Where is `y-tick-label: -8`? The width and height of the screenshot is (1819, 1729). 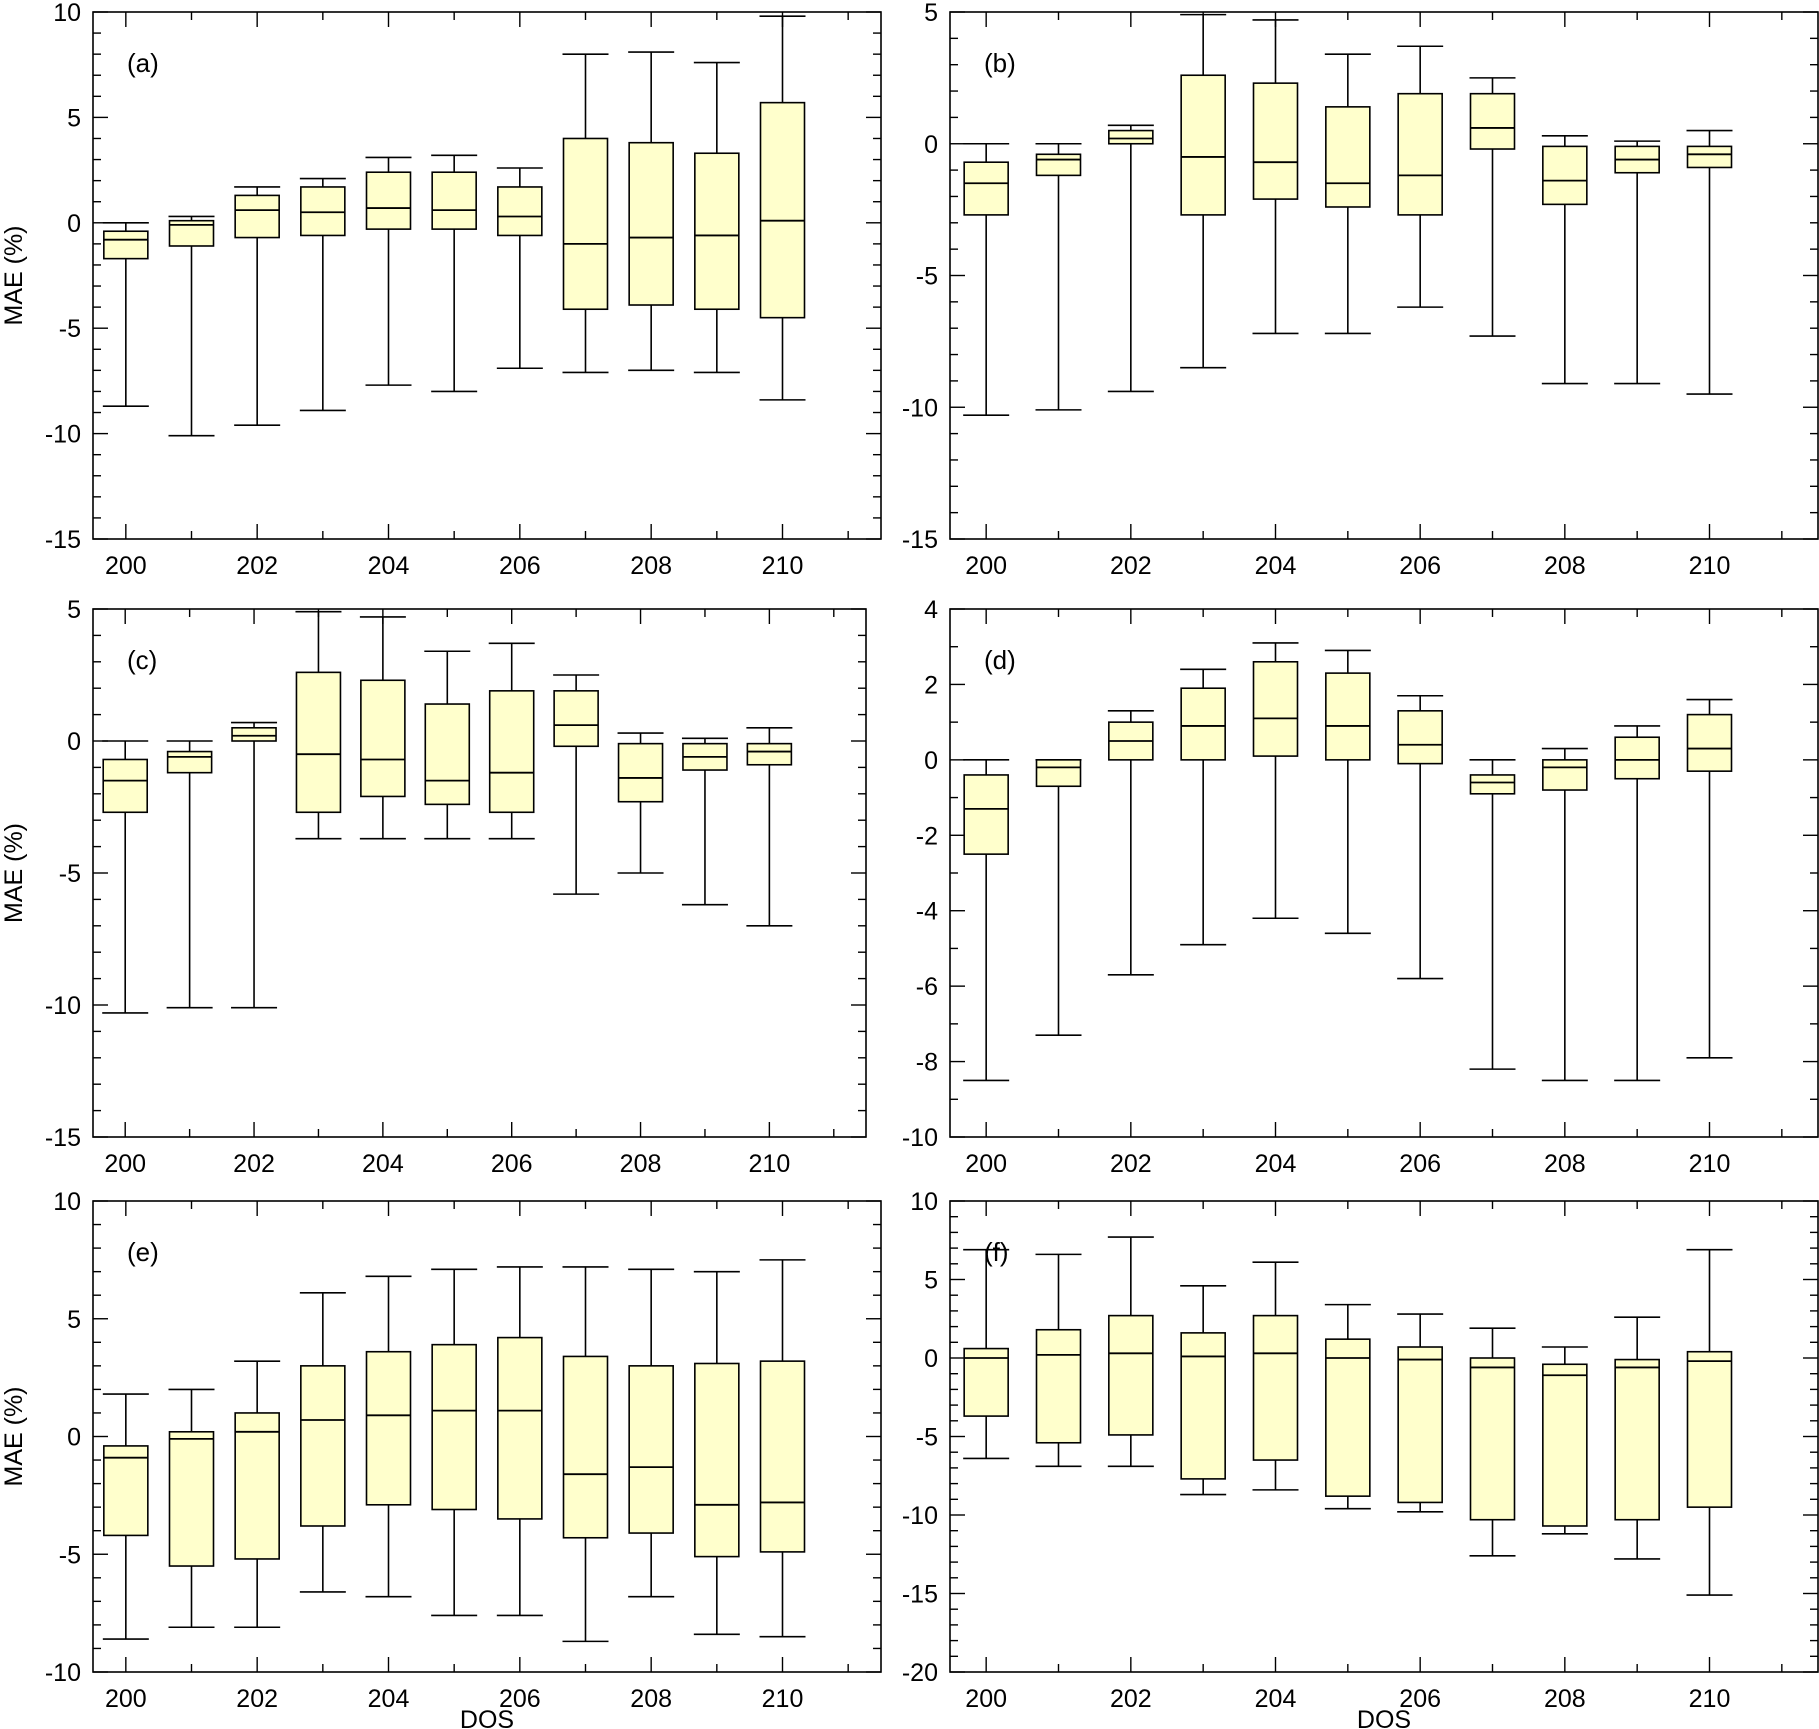 y-tick-label: -8 is located at coordinates (927, 1063).